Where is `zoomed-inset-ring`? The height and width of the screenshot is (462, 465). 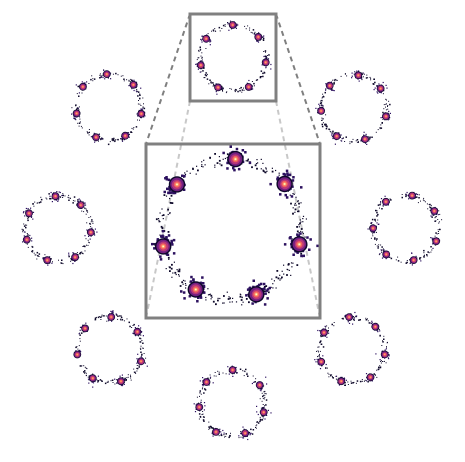 zoomed-inset-ring is located at coordinates (235, 225).